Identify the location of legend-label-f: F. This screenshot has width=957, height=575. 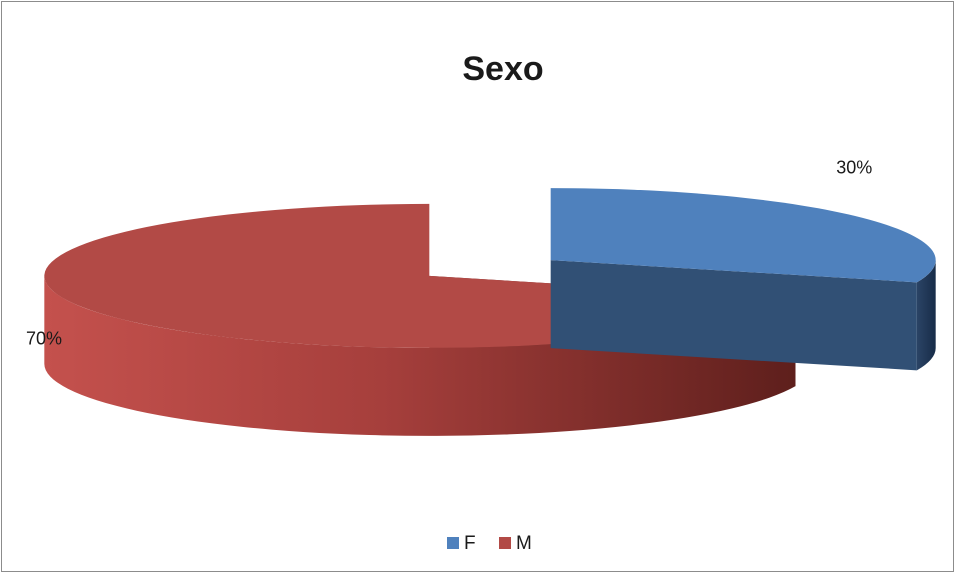
(470, 543).